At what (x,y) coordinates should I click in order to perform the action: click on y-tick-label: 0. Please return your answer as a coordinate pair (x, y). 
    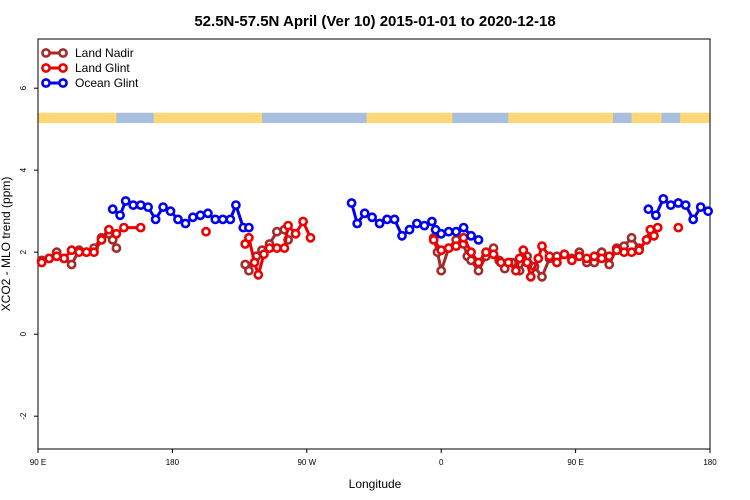
    Looking at the image, I should click on (23, 333).